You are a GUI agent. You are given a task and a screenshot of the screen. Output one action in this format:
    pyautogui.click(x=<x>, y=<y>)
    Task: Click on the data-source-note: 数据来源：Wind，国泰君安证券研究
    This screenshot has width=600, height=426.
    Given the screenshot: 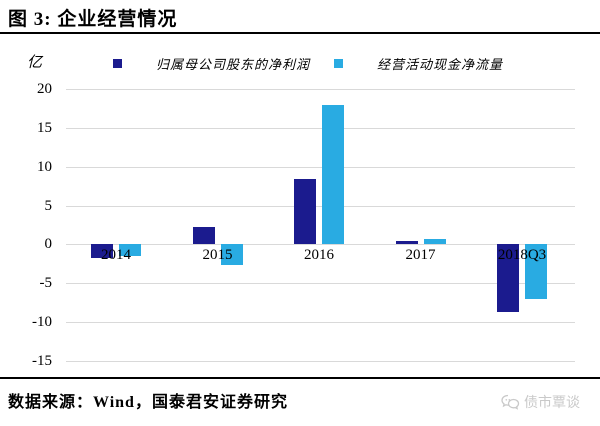 What is the action you would take?
    pyautogui.click(x=148, y=402)
    